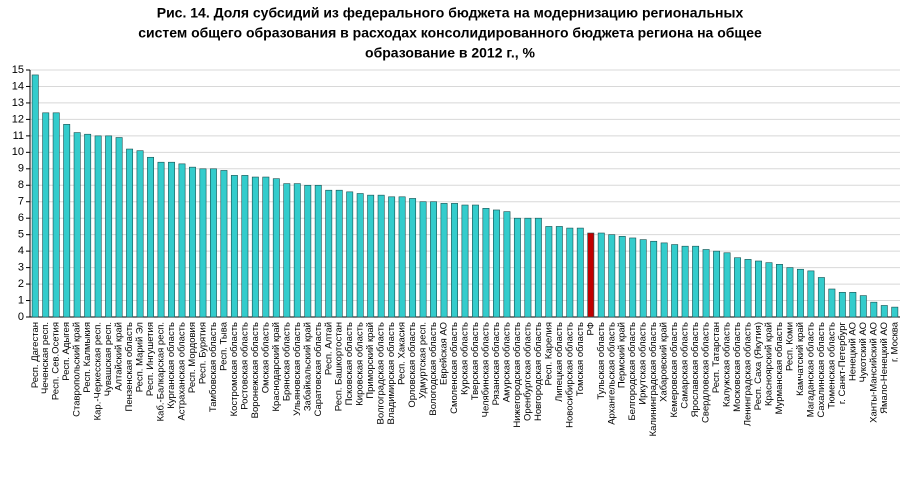 This screenshot has width=904, height=481. I want to click on x-tick-label: Калужская область, so click(727, 364).